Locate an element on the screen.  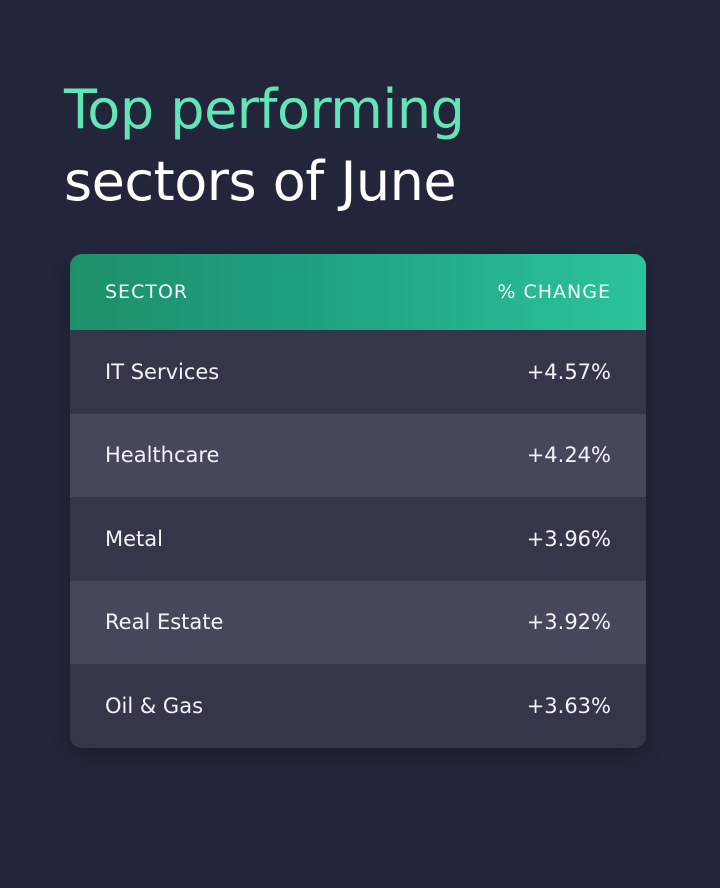
column-header-sector: SECTOR is located at coordinates (147, 292).